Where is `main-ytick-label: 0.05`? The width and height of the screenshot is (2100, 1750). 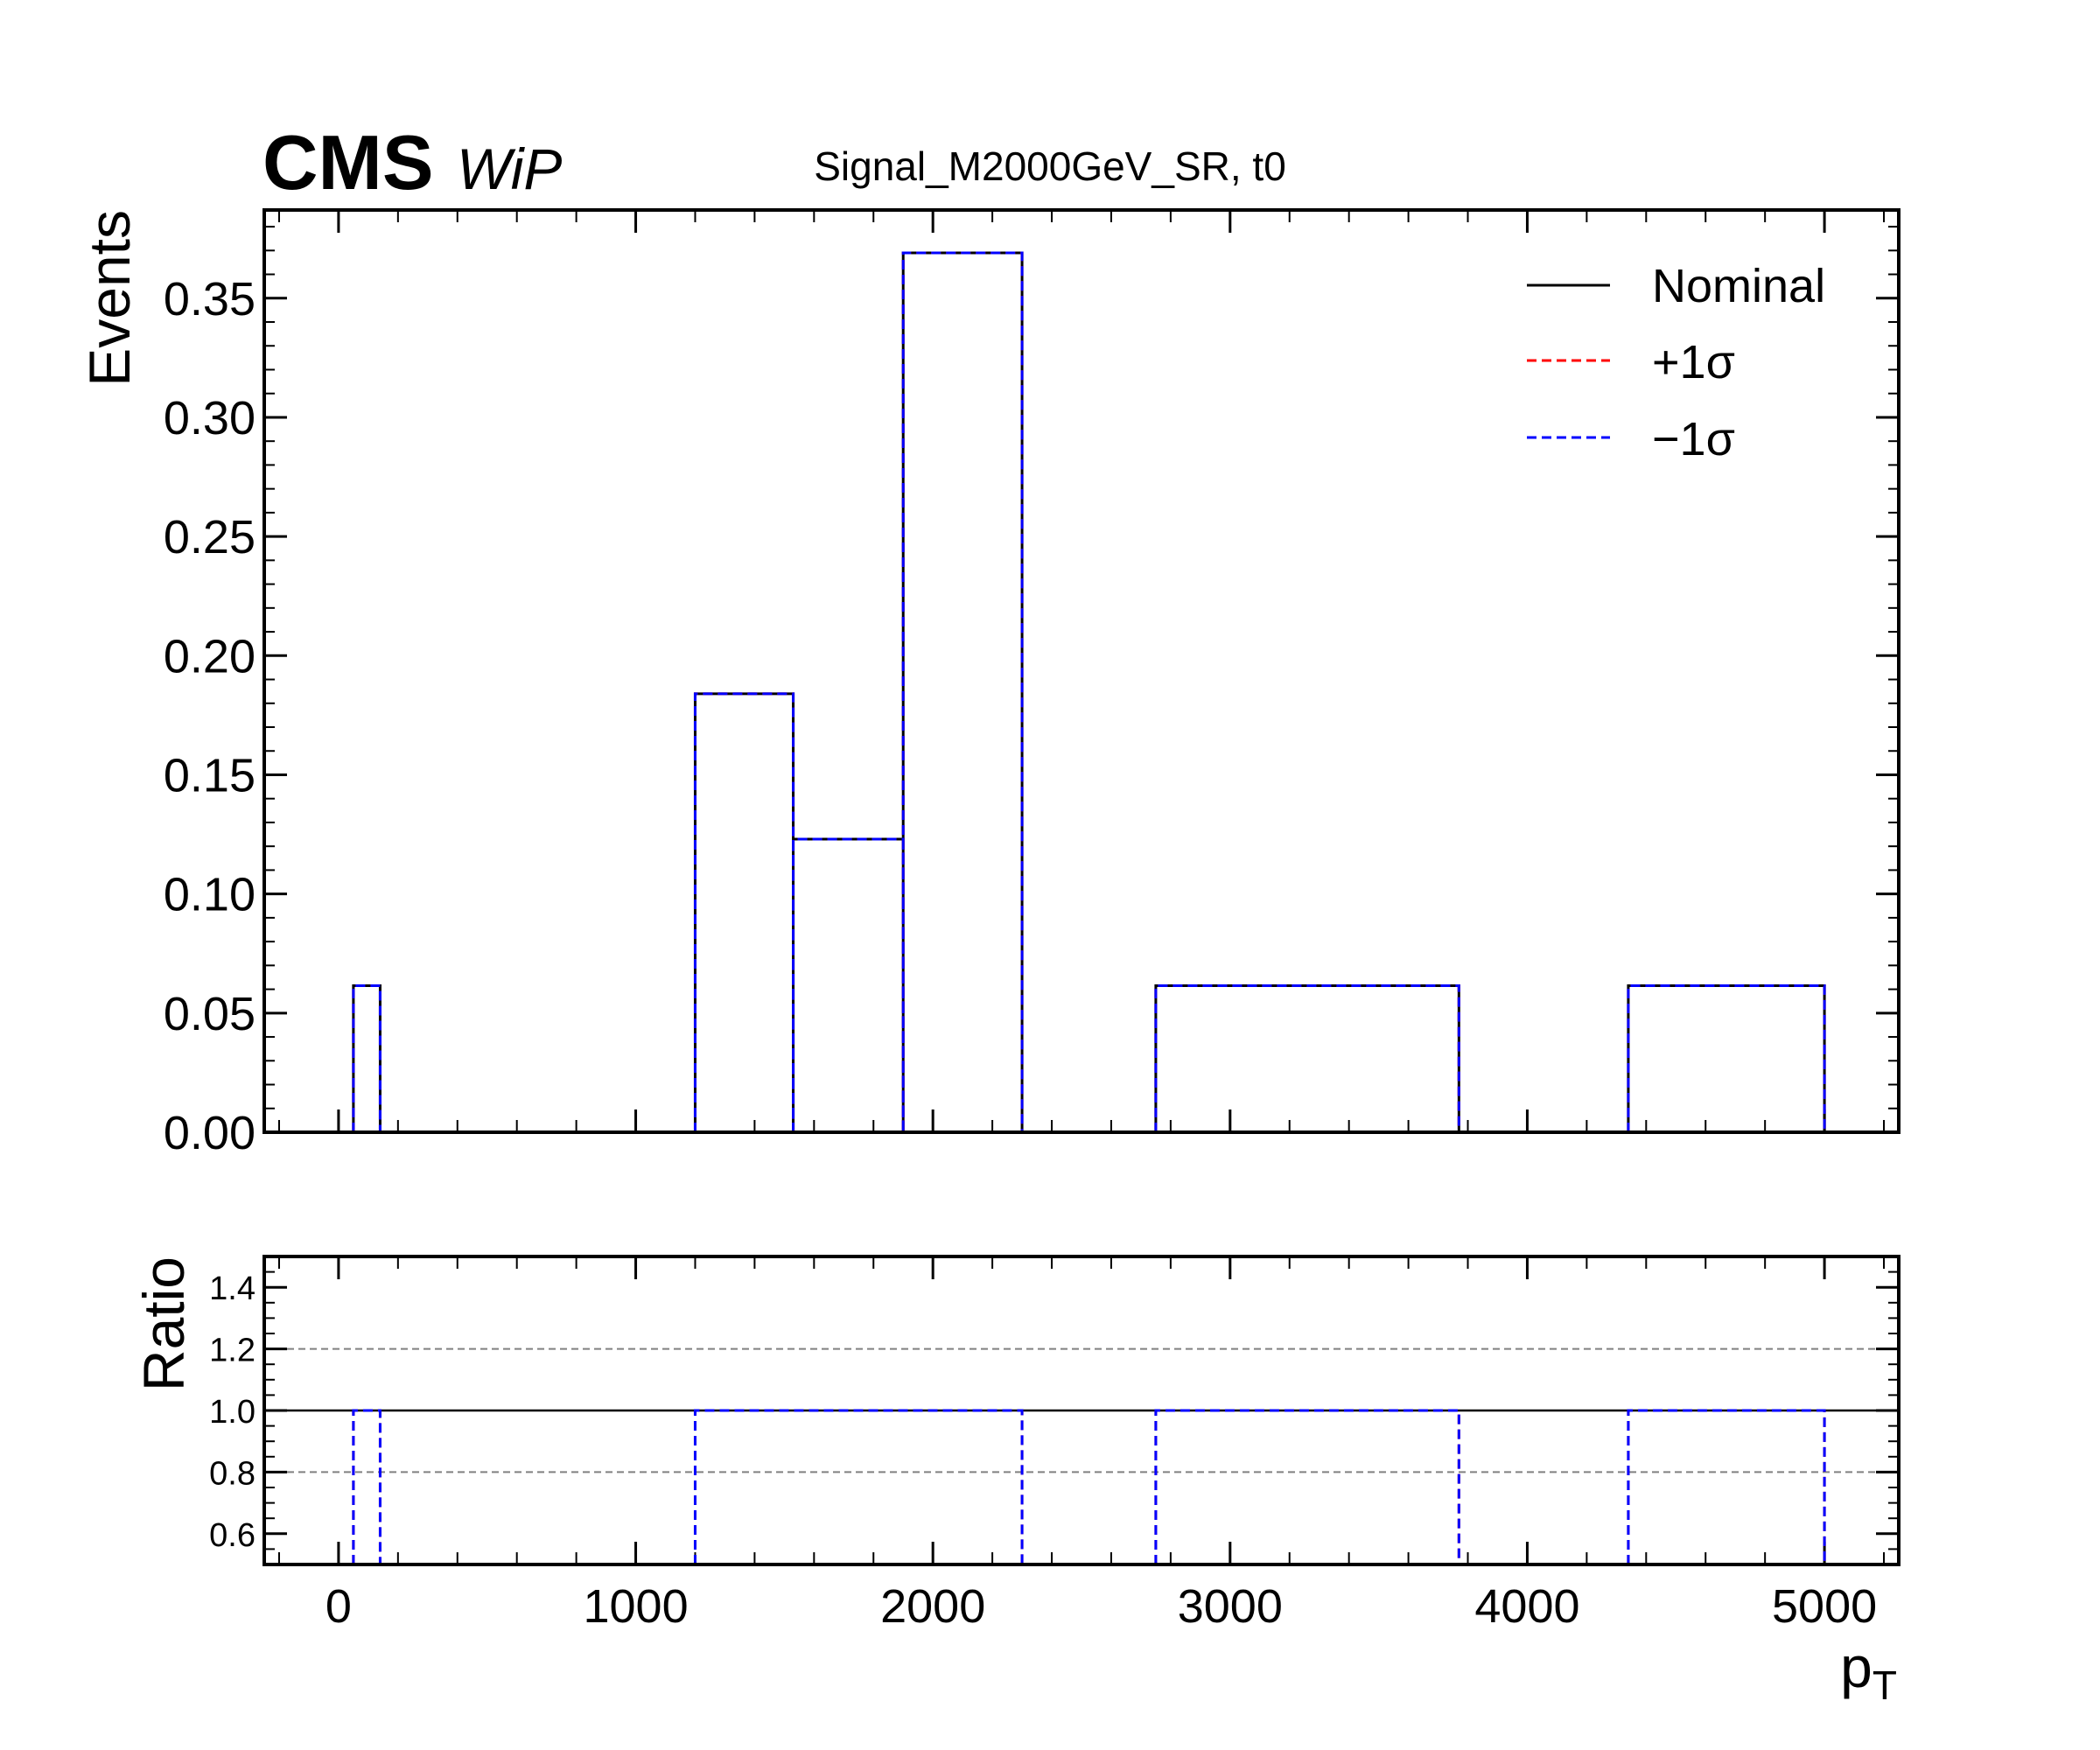 main-ytick-label: 0.05 is located at coordinates (210, 1014).